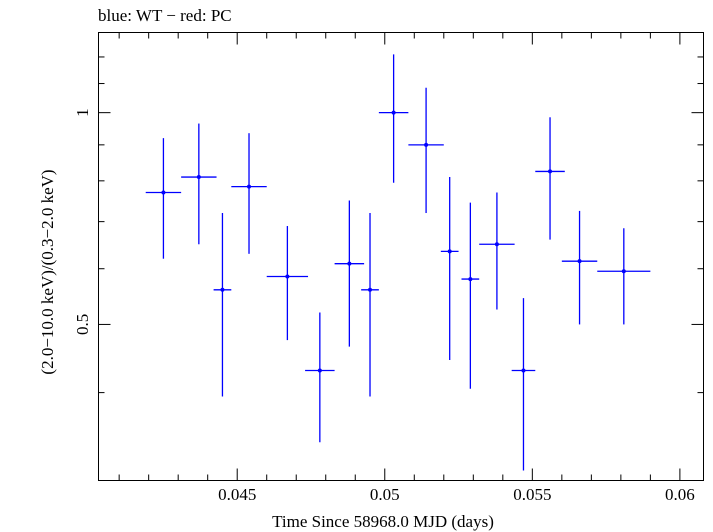 The height and width of the screenshot is (532, 713). What do you see at coordinates (680, 494) in the screenshot?
I see `x-tick-label: 0.06` at bounding box center [680, 494].